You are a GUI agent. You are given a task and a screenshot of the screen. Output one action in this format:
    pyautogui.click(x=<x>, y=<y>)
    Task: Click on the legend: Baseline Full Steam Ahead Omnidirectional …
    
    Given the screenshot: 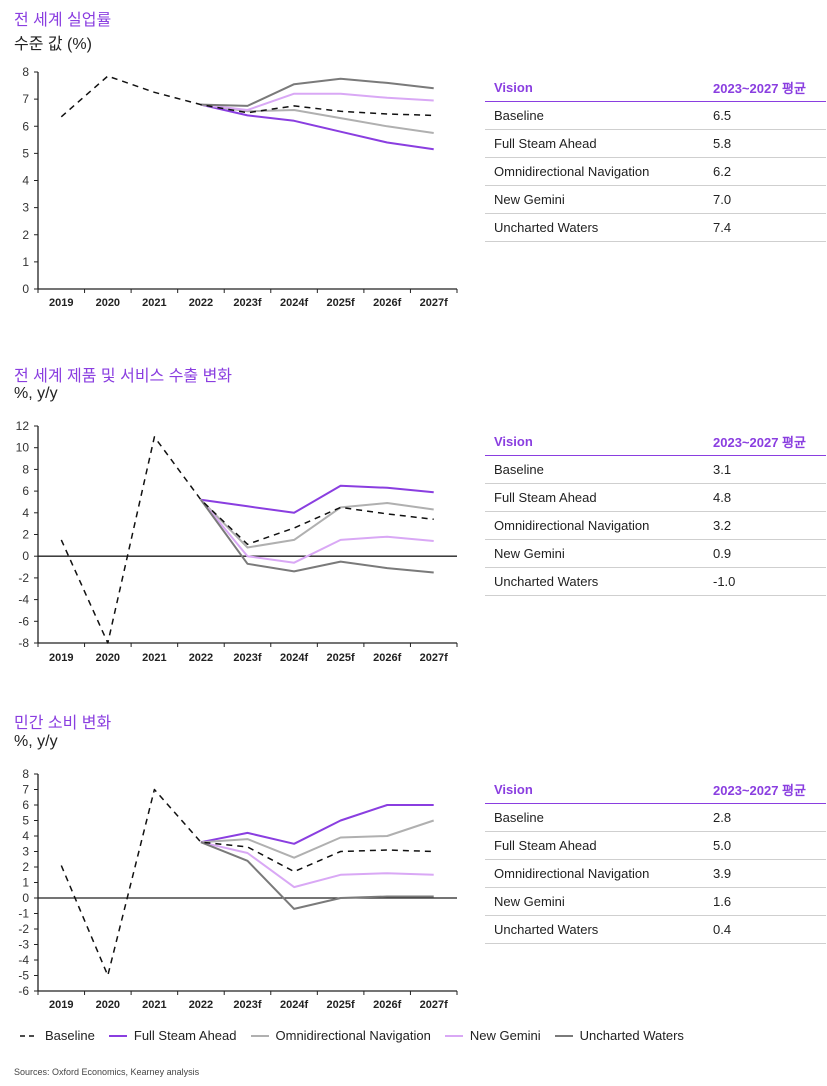 What is the action you would take?
    pyautogui.click(x=359, y=1035)
    